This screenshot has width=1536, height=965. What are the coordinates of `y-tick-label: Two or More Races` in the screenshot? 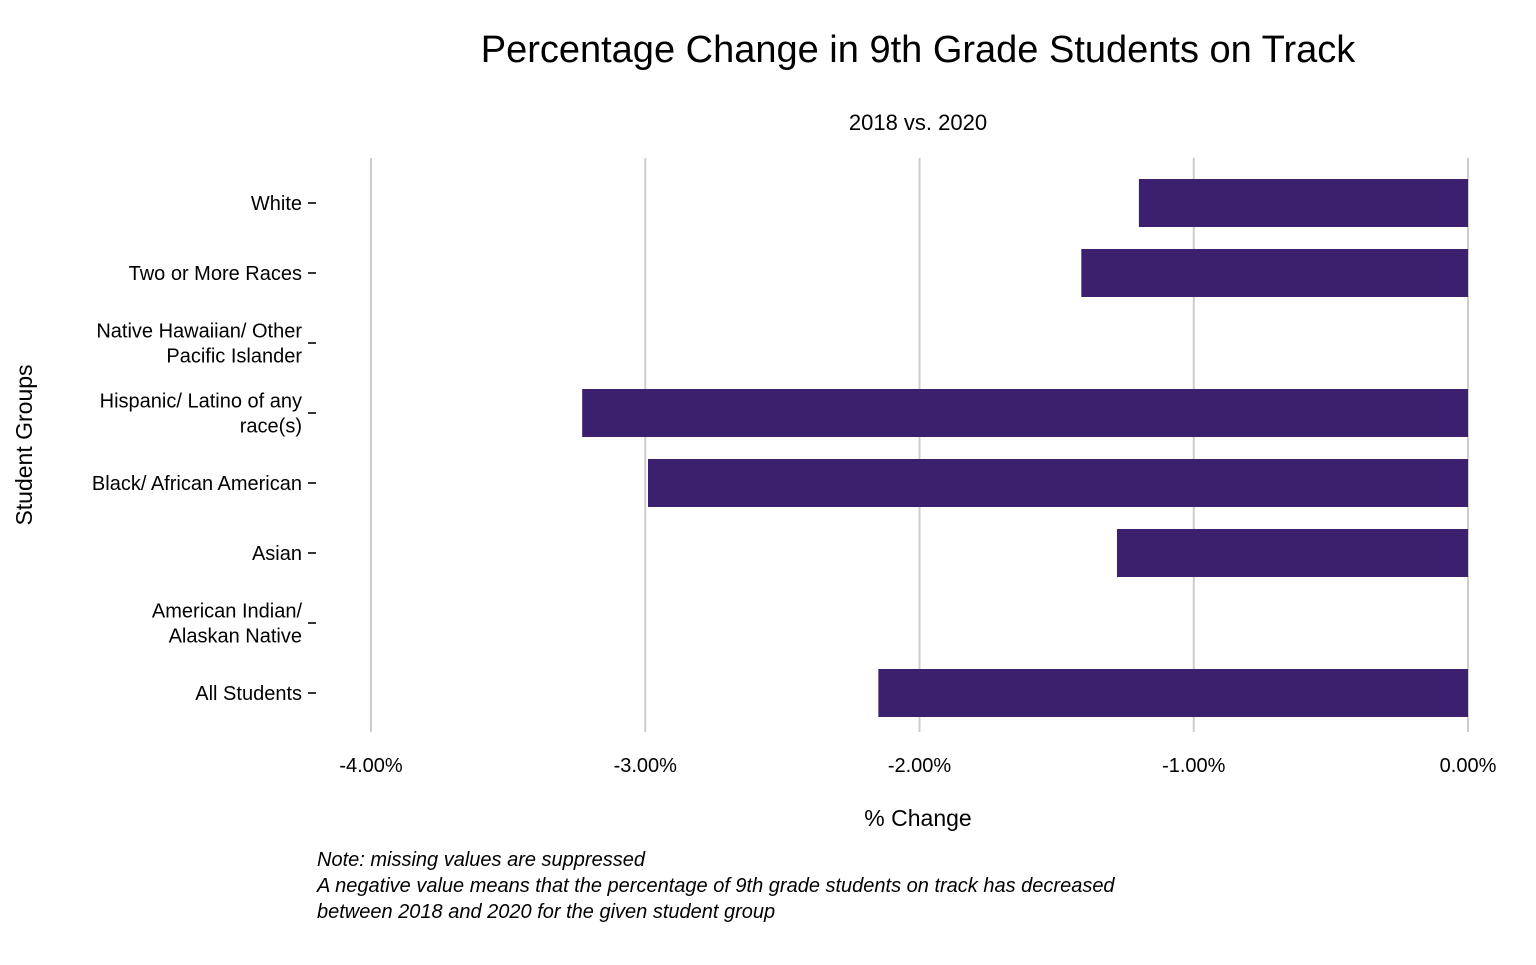 It's located at (215, 274).